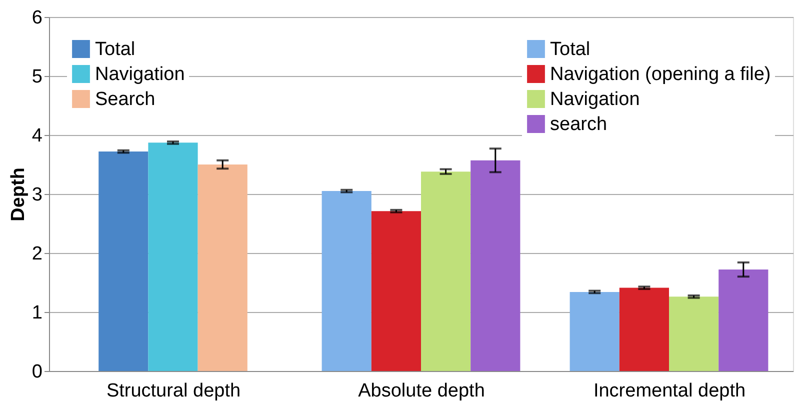 This screenshot has width=803, height=408. Describe the element at coordinates (37, 136) in the screenshot. I see `y-tick-label: 4` at that location.